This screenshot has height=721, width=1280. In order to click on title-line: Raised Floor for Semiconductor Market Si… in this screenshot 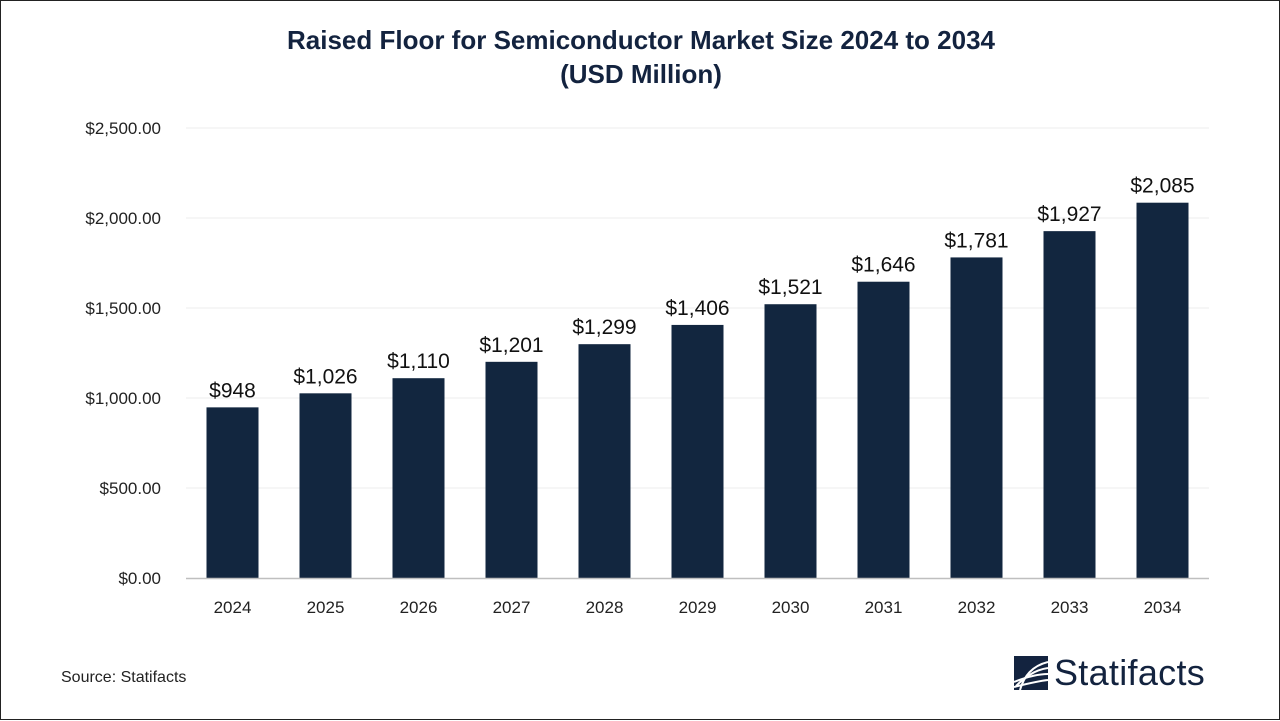, I will do `click(640, 40)`.